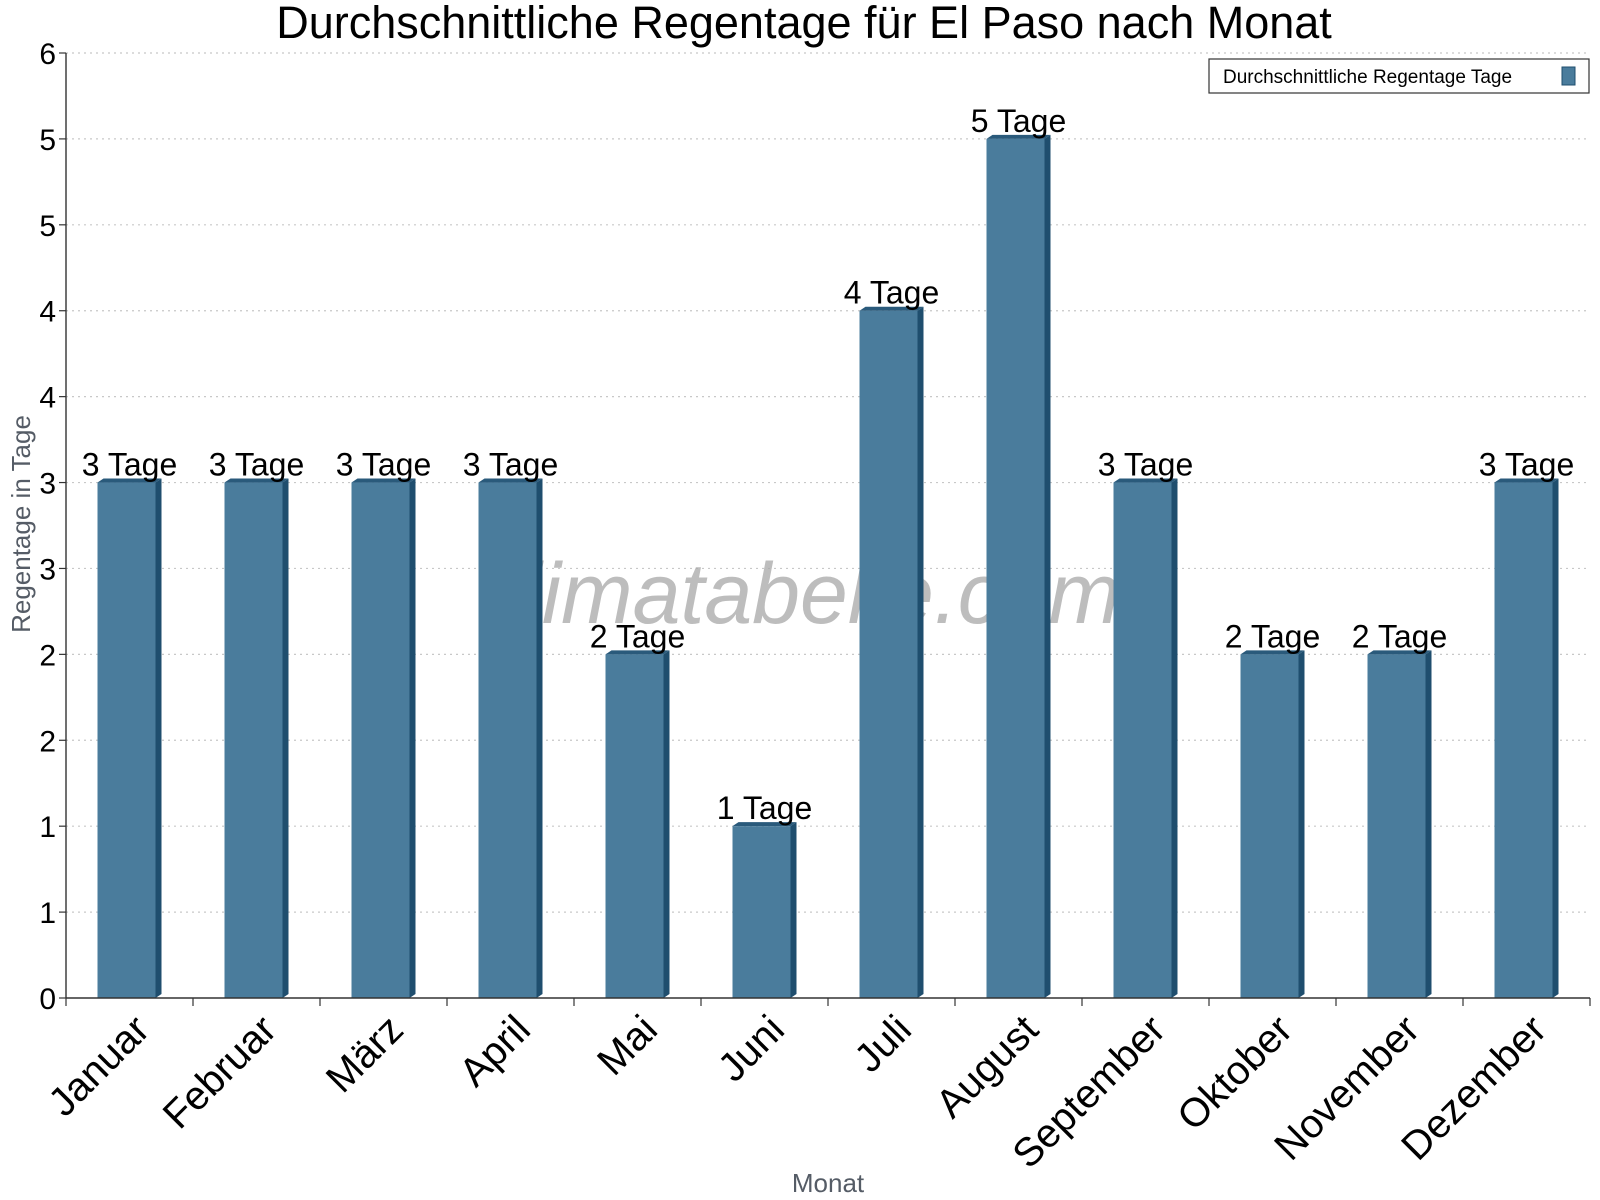  Describe the element at coordinates (987, 1066) in the screenshot. I see `x-tick-label: August` at that location.